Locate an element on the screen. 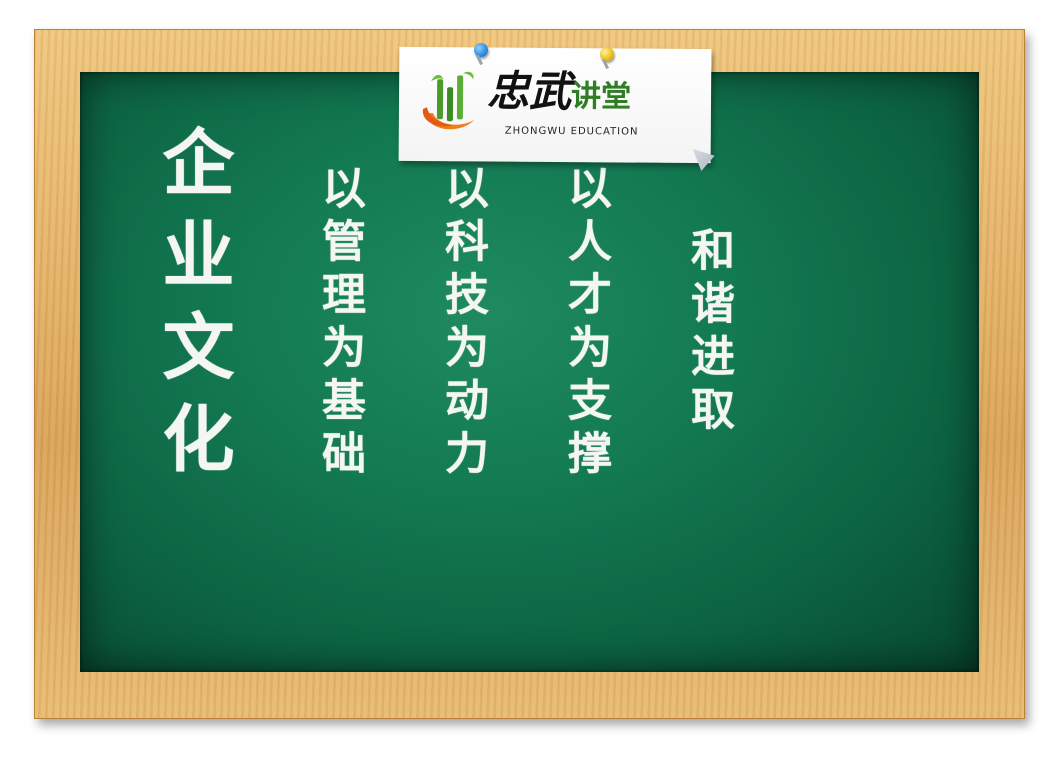 The image size is (1063, 758). logo-chinese-name: 忠武讲堂 is located at coordinates (559, 93).